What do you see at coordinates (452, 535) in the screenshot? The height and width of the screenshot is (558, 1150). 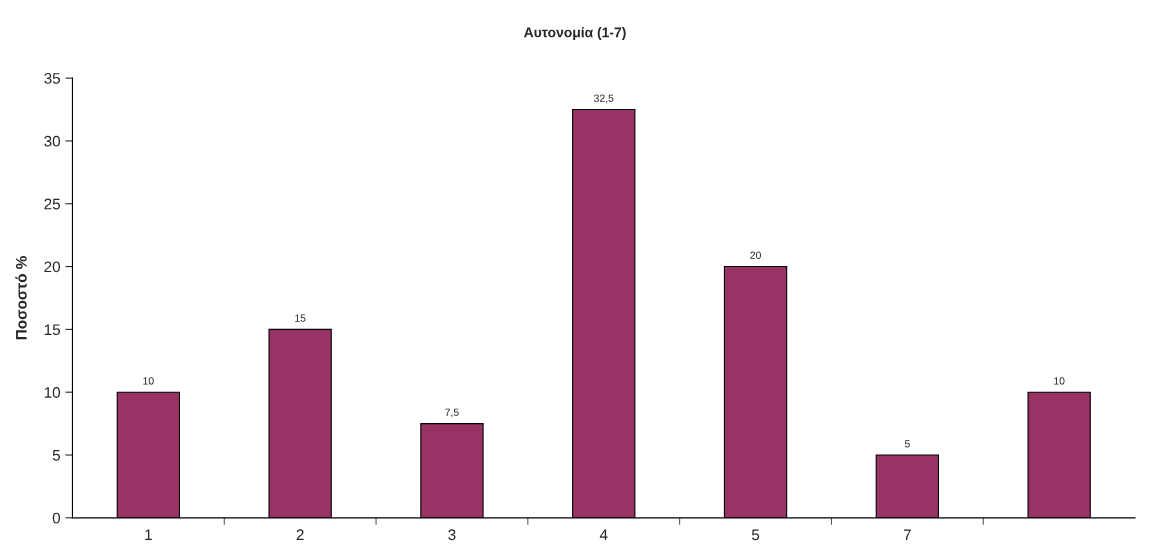 I see `x-tick-label: 3` at bounding box center [452, 535].